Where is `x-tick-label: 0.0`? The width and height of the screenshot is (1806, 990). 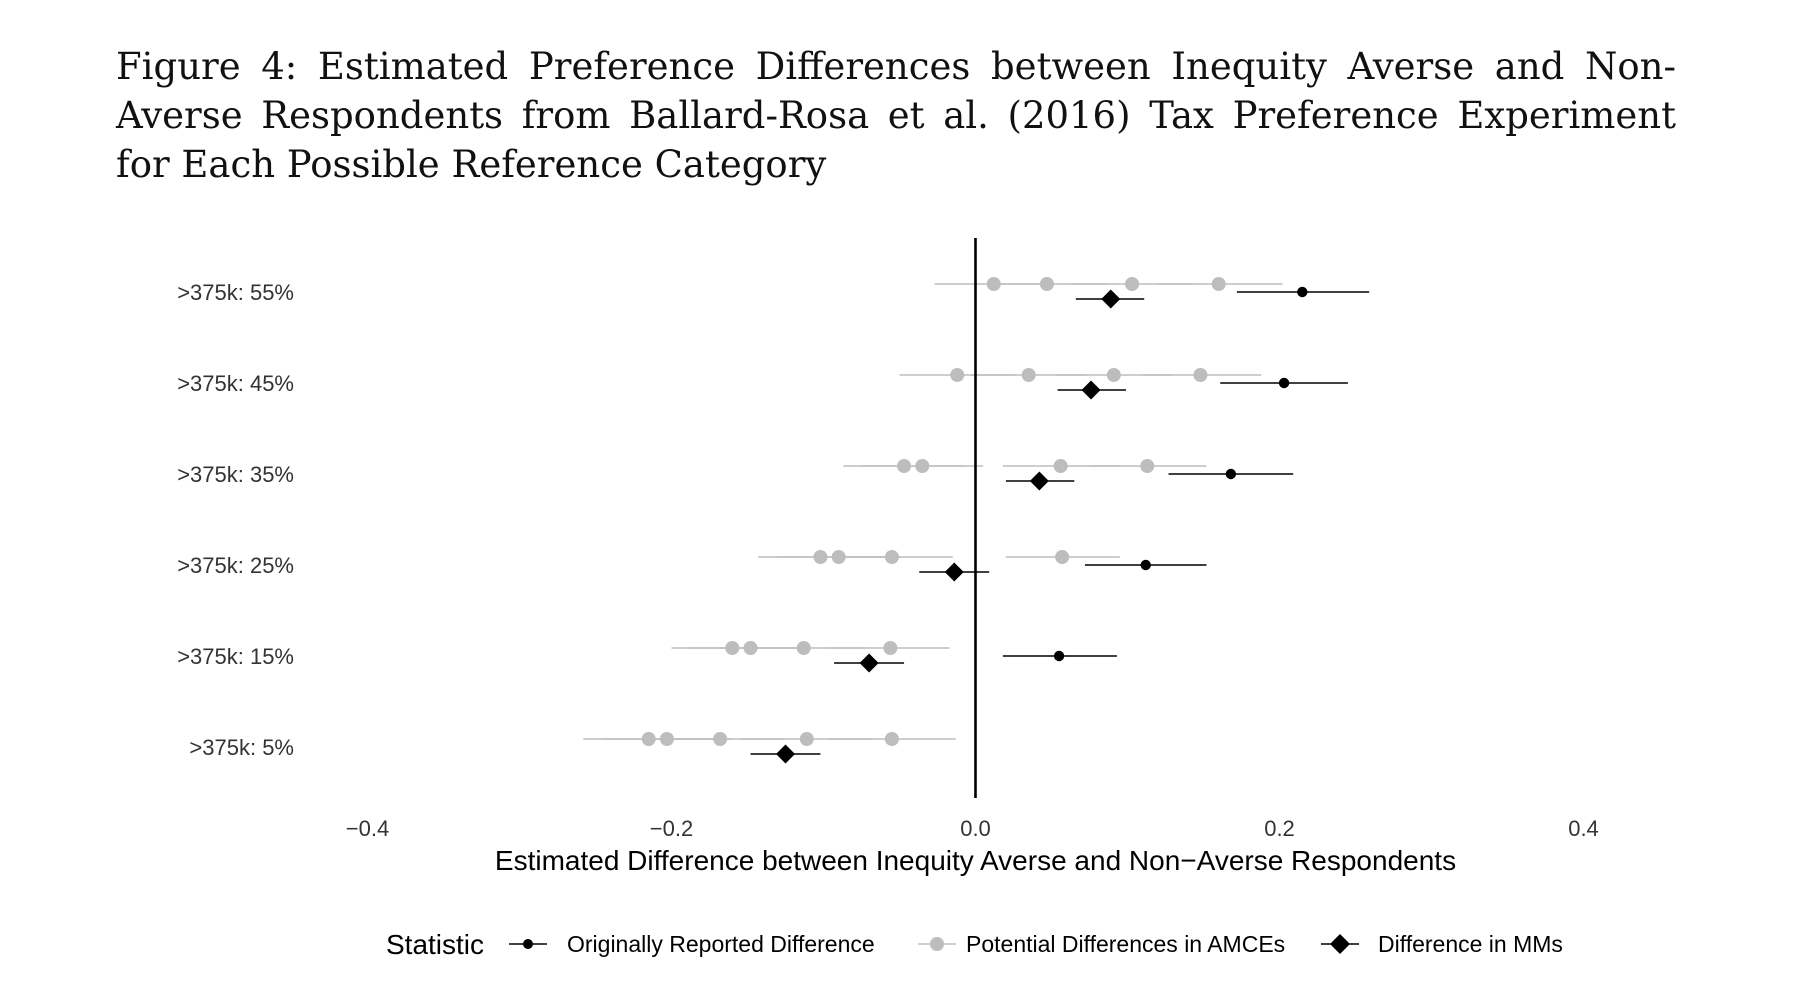
x-tick-label: 0.0 is located at coordinates (975, 828).